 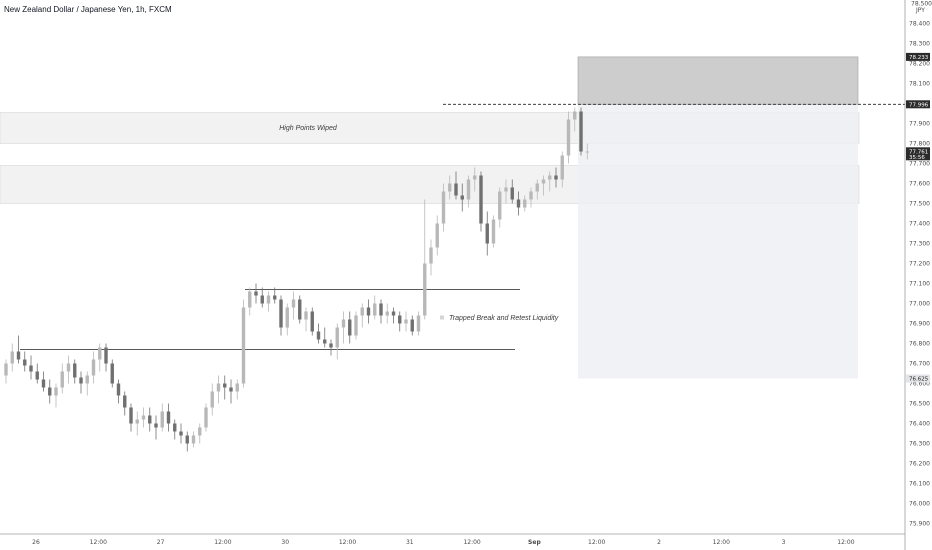 I want to click on time-tick: 12:00, so click(x=98, y=542).